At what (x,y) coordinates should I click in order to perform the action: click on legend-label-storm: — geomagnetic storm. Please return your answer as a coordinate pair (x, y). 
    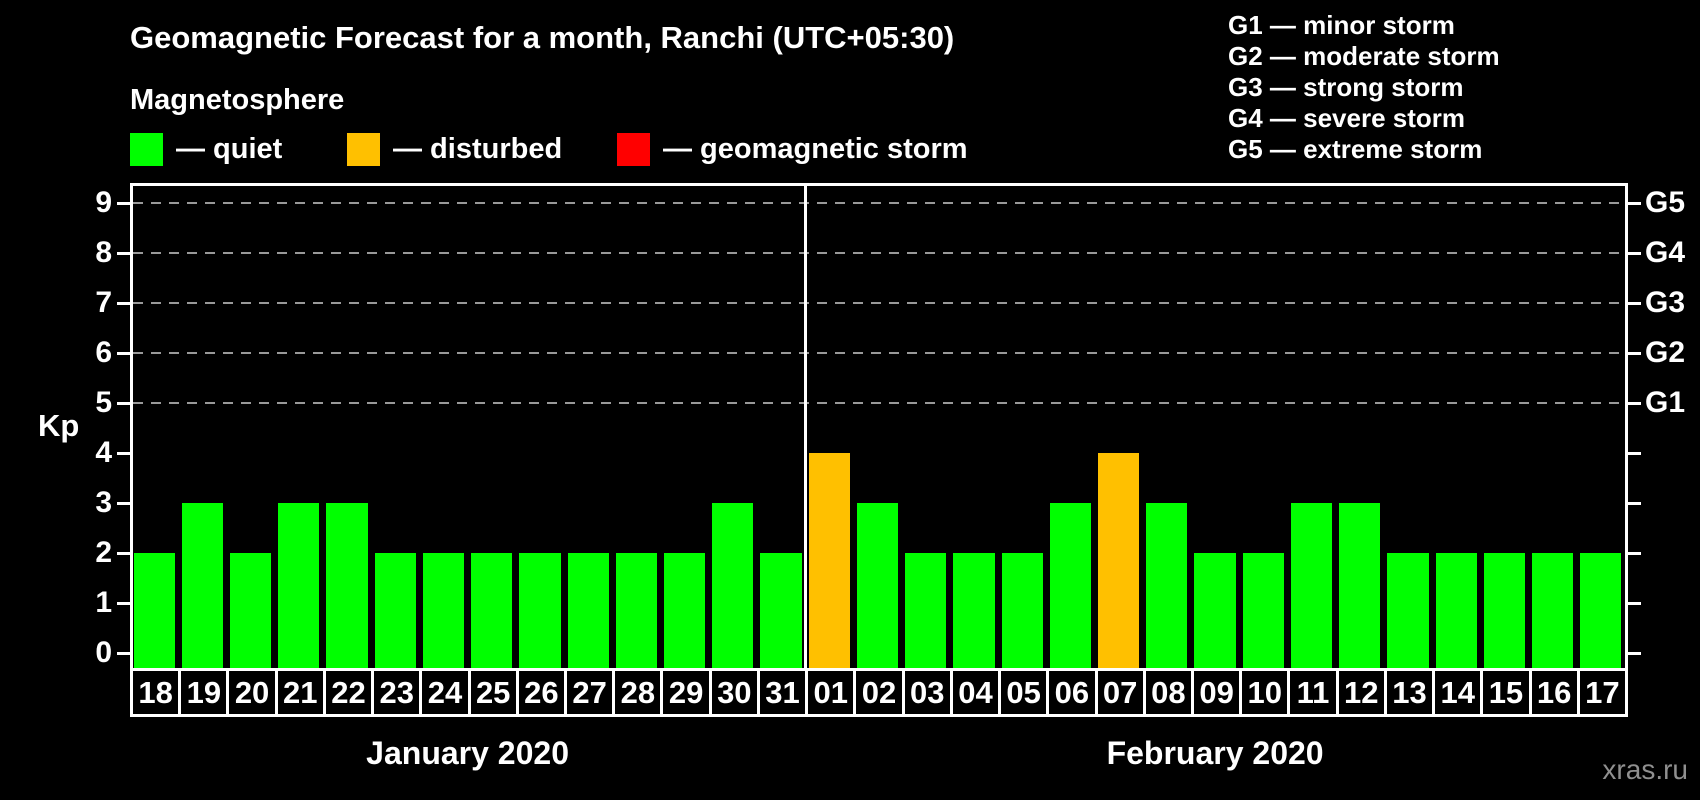
    Looking at the image, I should click on (815, 149).